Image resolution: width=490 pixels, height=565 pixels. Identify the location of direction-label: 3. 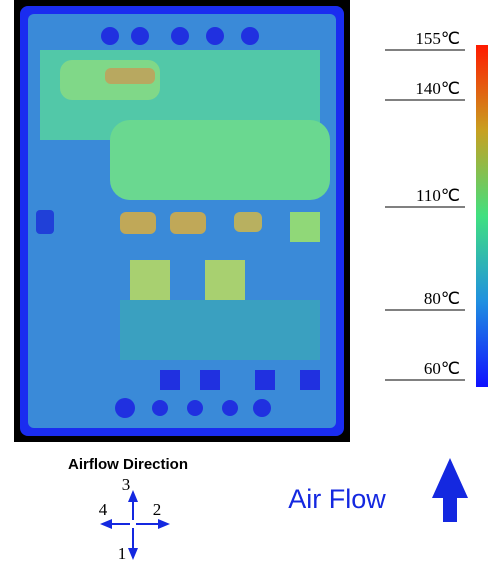
(126, 484).